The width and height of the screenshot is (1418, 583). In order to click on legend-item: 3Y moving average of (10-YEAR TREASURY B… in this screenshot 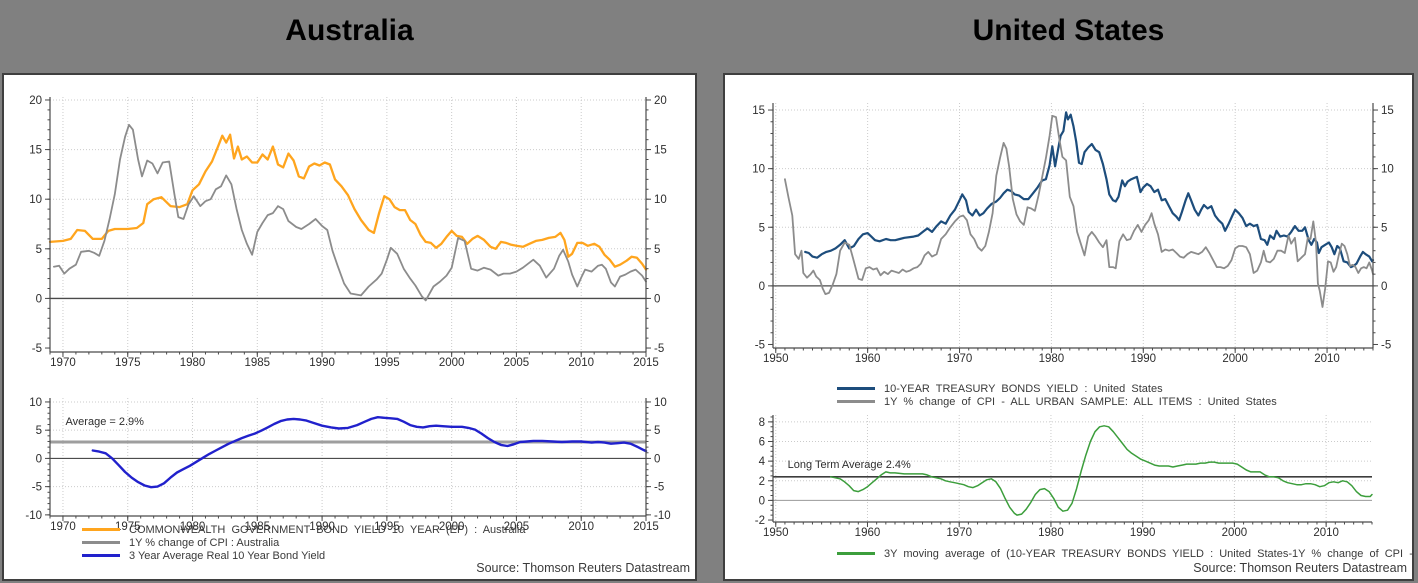, I will do `click(1127, 553)`.